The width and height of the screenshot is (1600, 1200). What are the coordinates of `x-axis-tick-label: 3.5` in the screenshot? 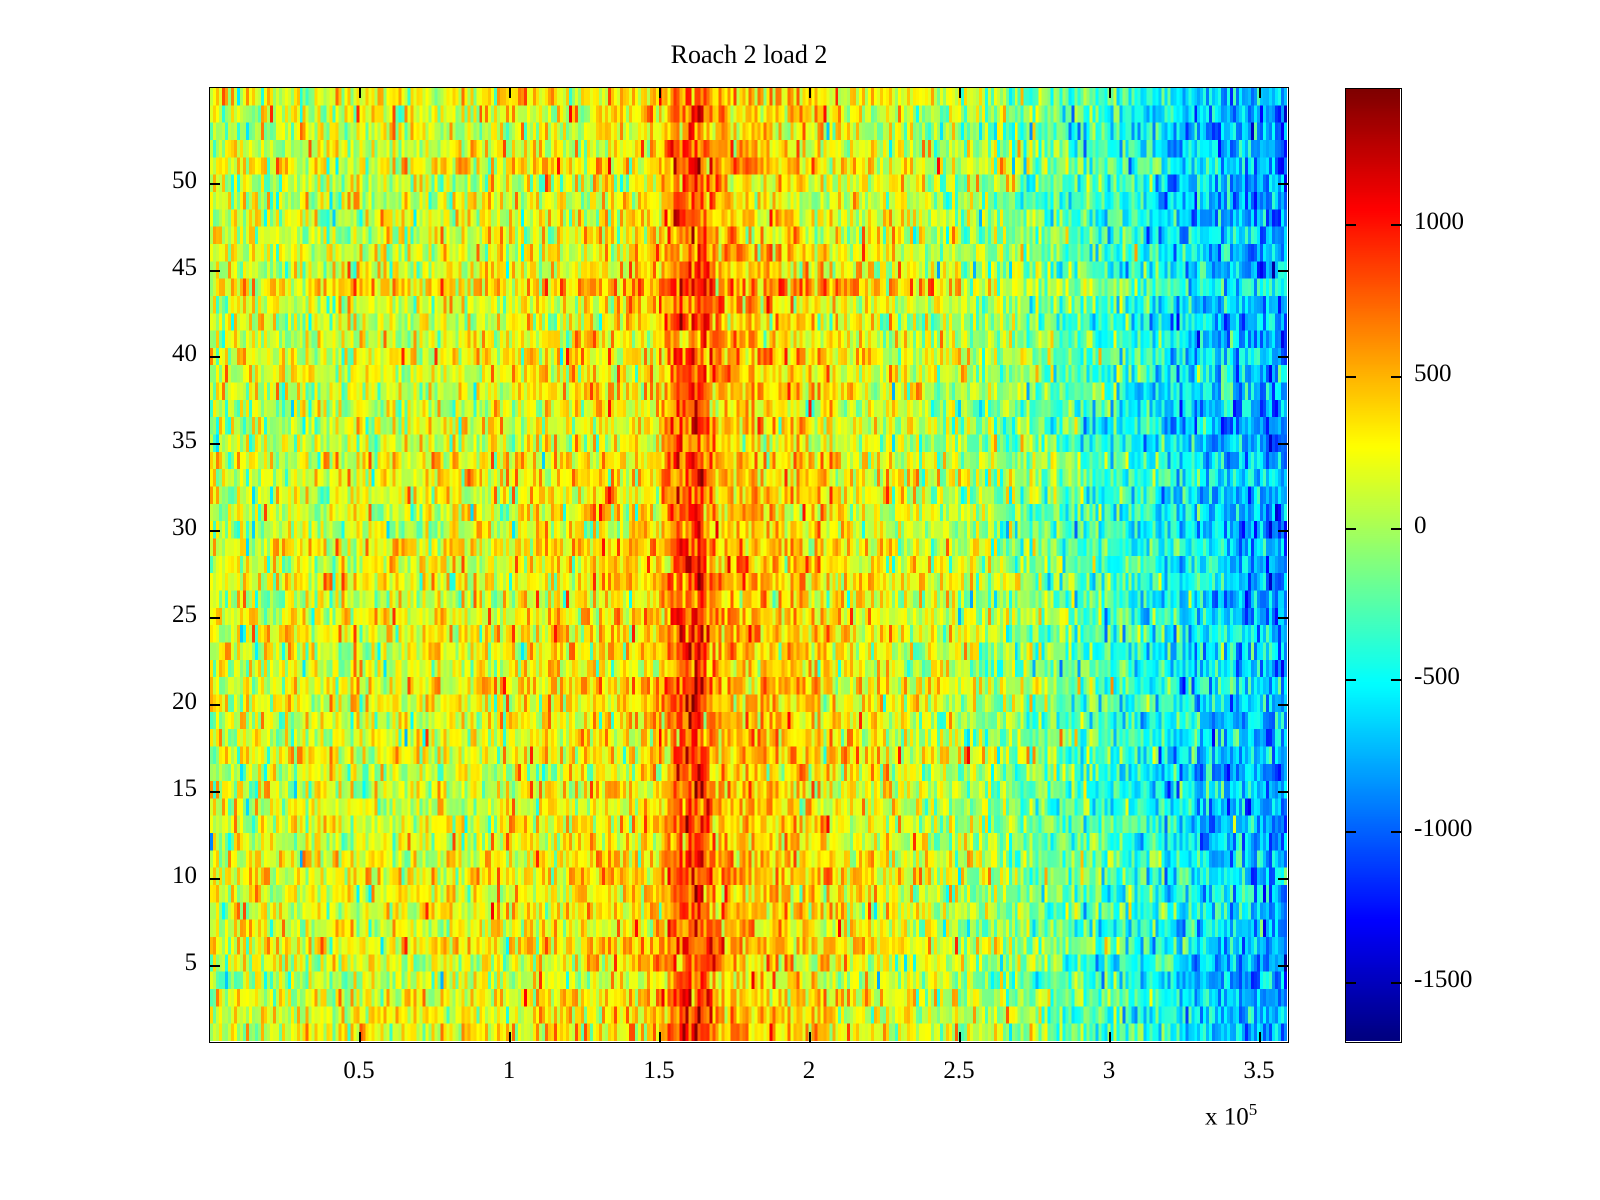 It's located at (1259, 1070).